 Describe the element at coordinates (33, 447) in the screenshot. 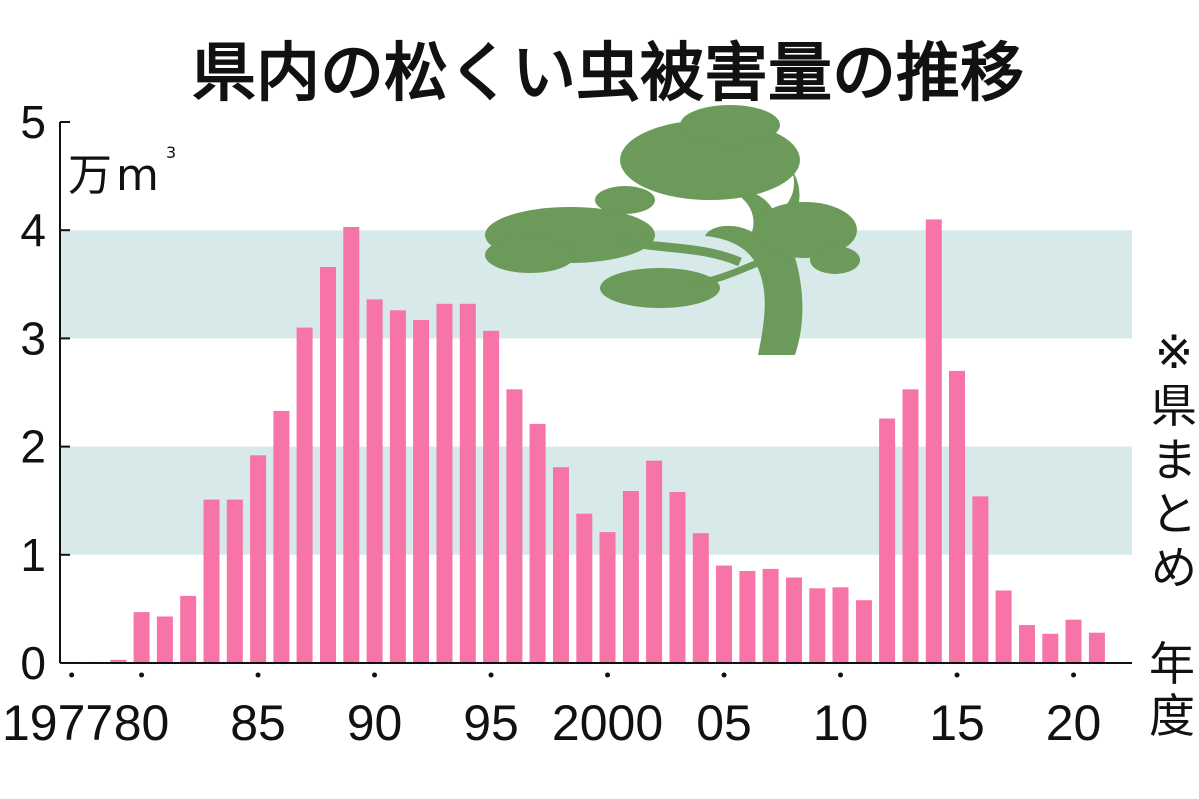

I see `y-tick-label: 2` at that location.